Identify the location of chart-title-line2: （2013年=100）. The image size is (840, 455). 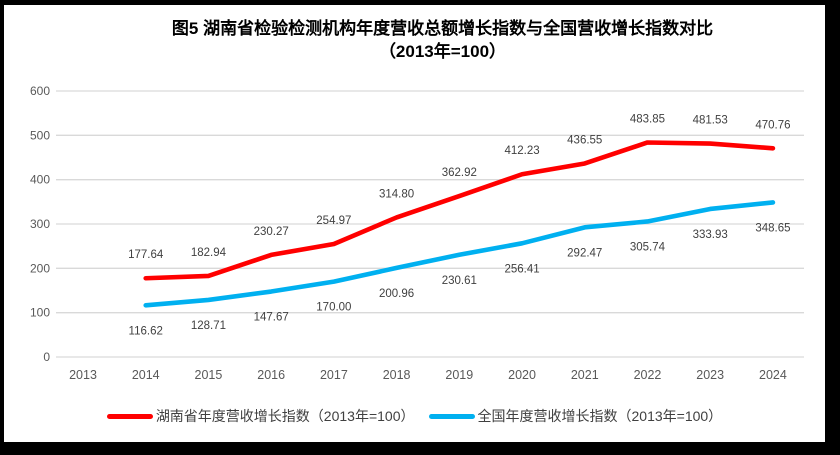
(442, 51).